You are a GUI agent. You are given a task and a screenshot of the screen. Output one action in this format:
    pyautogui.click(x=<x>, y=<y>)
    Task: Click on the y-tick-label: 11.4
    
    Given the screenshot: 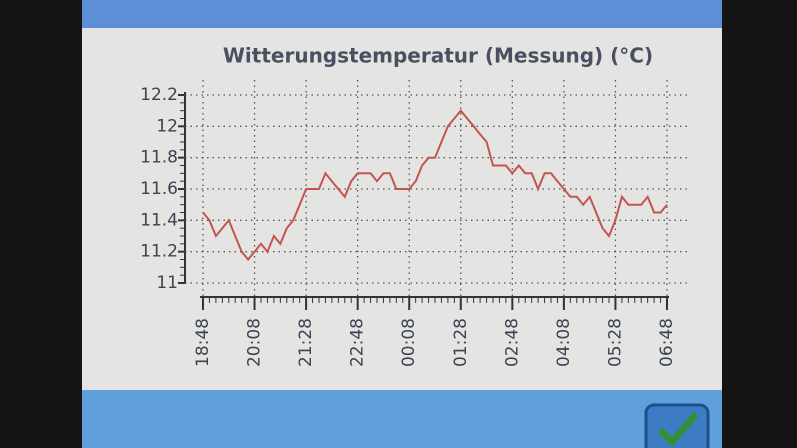 What is the action you would take?
    pyautogui.click(x=159, y=220)
    